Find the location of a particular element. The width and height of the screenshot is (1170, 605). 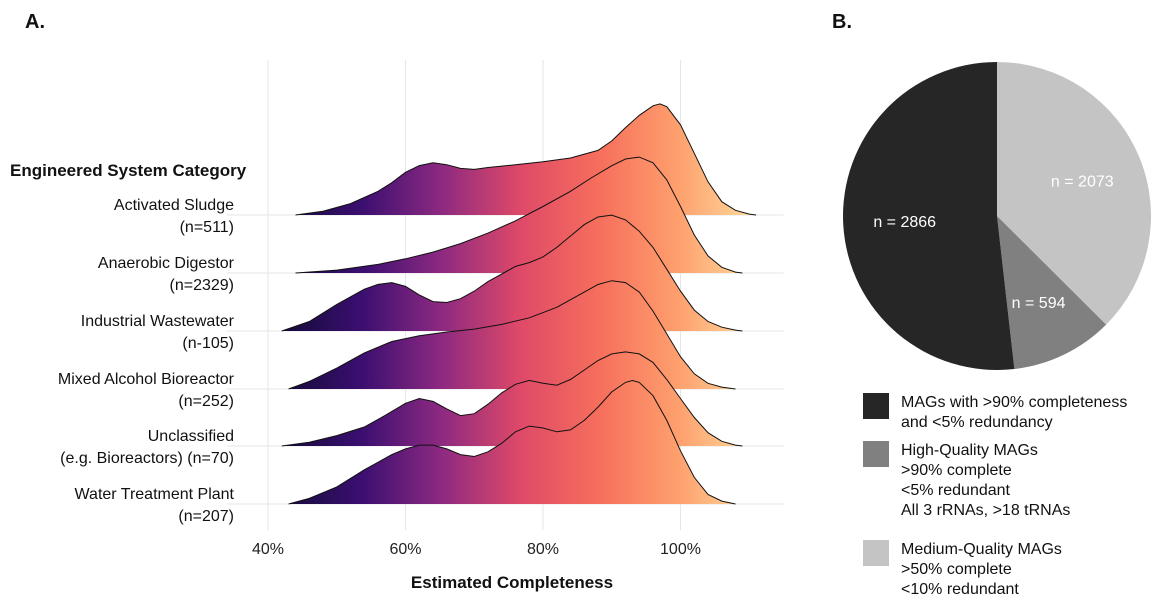

x-tick-label-0: 40% is located at coordinates (268, 549).